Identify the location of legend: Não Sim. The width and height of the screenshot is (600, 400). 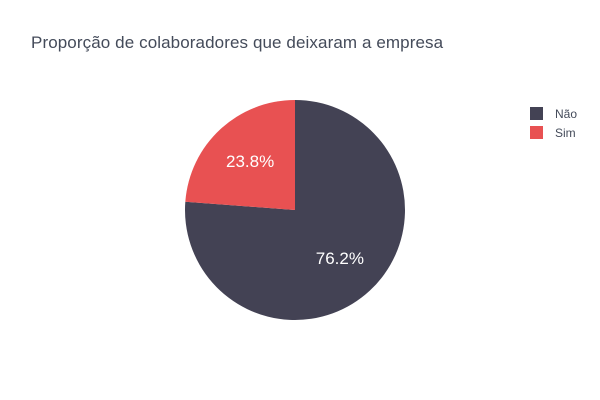
(553, 123).